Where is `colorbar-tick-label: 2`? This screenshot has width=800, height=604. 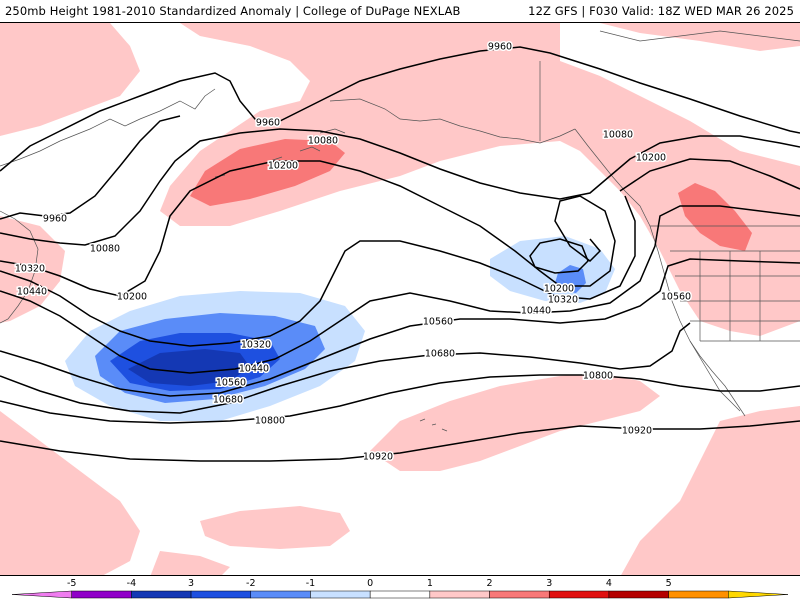 colorbar-tick-label: 2 is located at coordinates (490, 583).